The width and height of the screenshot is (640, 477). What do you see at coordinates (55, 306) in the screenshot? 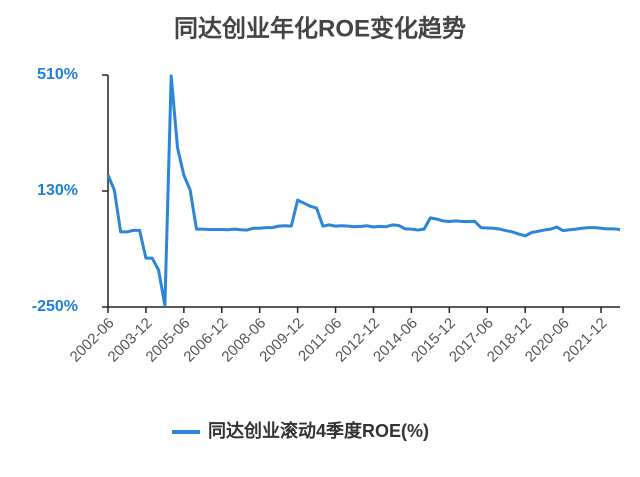
I see `y-tick-label: -250%` at bounding box center [55, 306].